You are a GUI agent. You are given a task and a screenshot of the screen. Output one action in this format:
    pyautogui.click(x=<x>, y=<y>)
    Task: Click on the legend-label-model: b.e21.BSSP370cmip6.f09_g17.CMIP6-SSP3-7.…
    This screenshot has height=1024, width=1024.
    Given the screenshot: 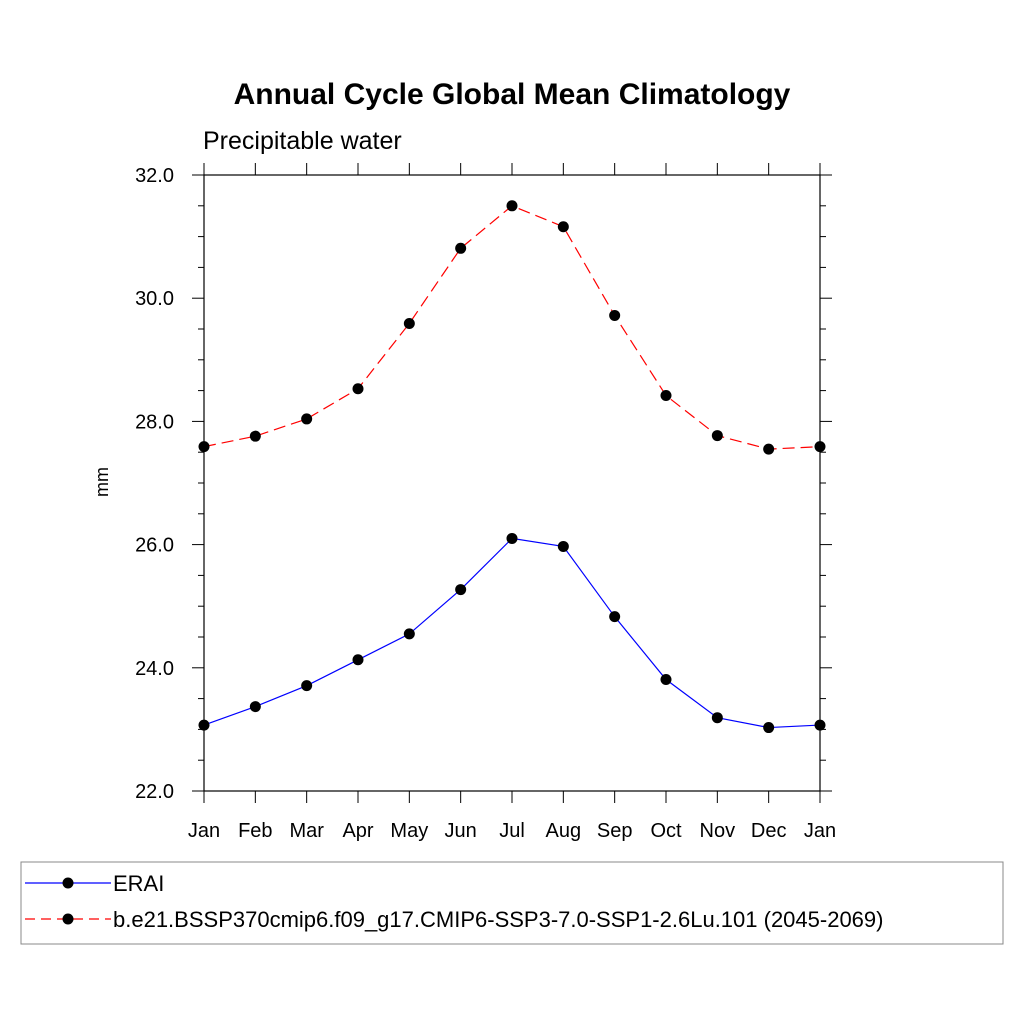 What is the action you would take?
    pyautogui.click(x=498, y=919)
    